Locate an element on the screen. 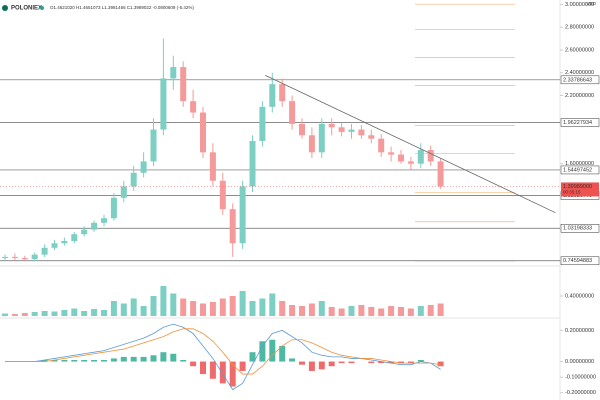 Image resolution: width=600 pixels, height=400 pixels. level-label: 0.74594883 is located at coordinates (577, 261).